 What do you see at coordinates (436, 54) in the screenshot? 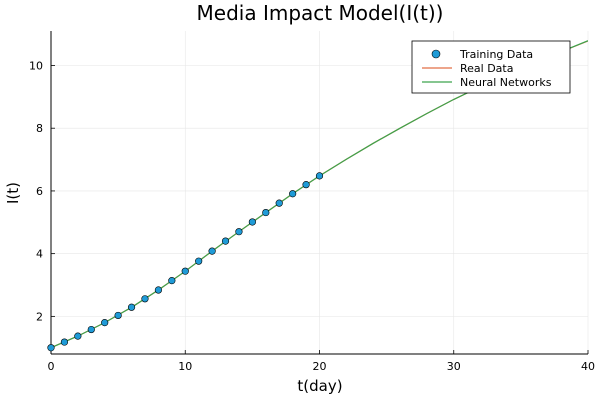
I see `legend-marker` at bounding box center [436, 54].